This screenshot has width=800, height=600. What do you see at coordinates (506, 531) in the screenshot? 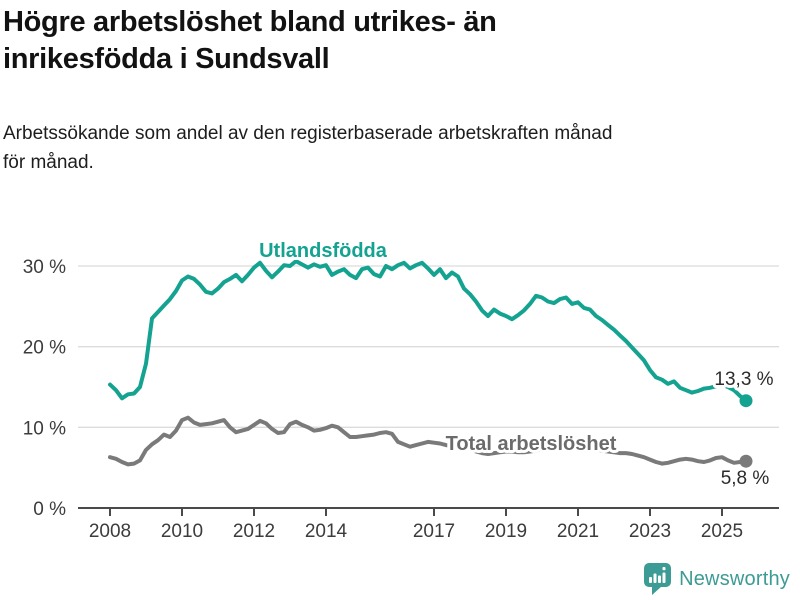
I see `x-tick-label: 2019` at bounding box center [506, 531].